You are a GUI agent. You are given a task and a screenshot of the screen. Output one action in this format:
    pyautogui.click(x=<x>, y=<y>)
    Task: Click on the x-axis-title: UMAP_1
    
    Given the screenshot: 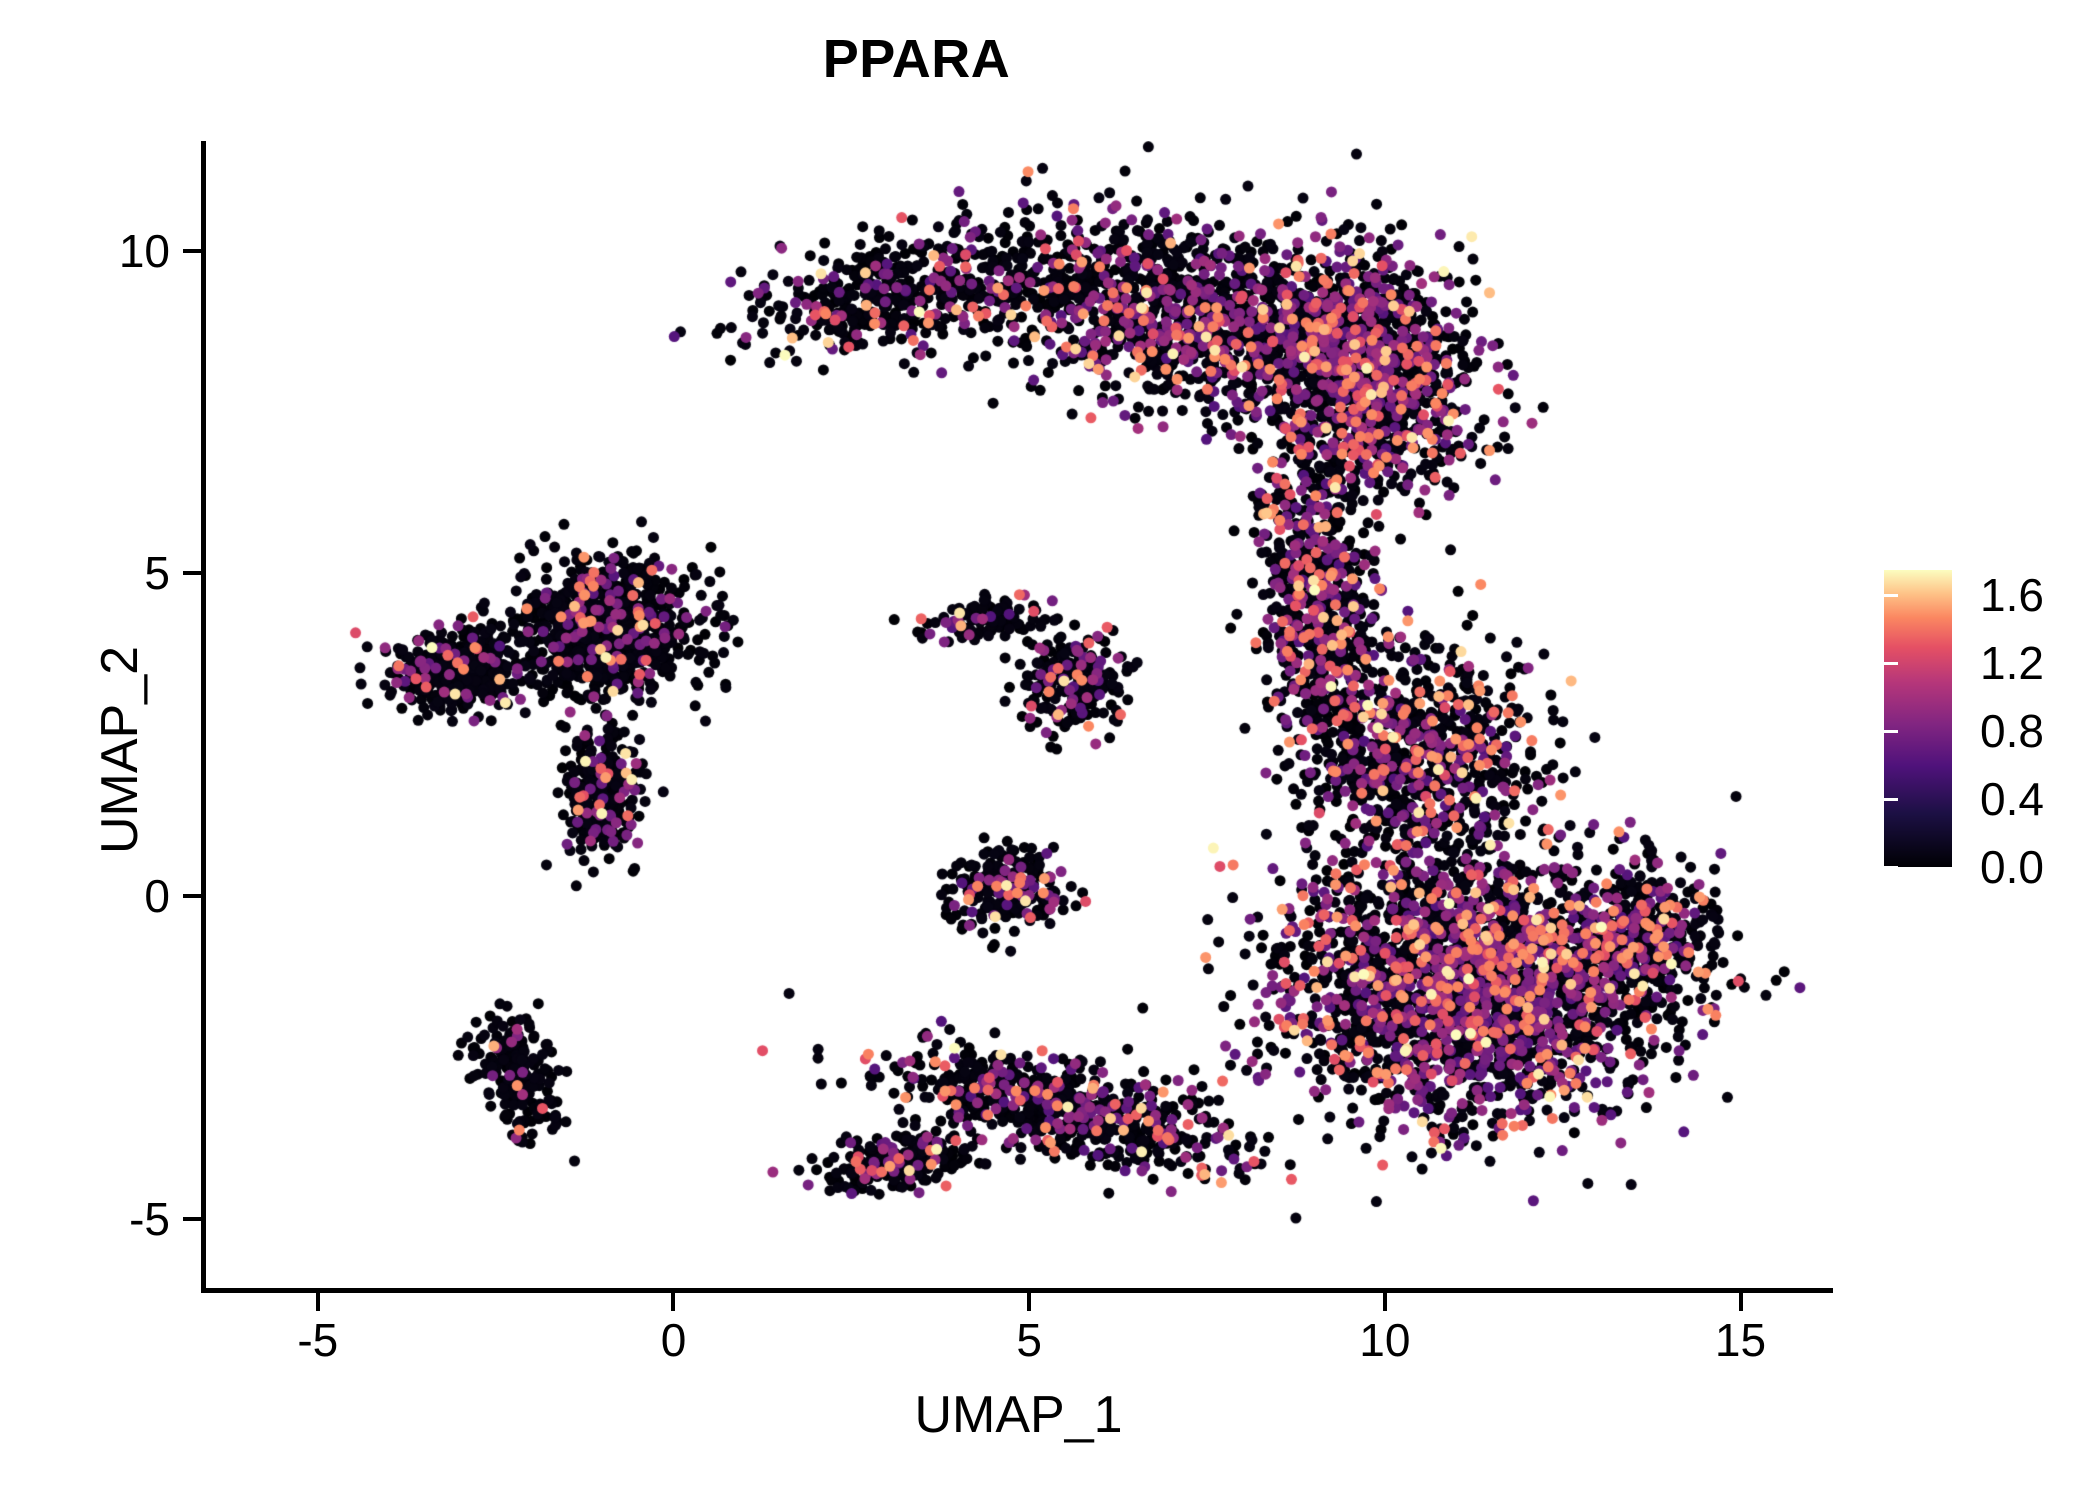 What is the action you would take?
    pyautogui.click(x=1018, y=1415)
    